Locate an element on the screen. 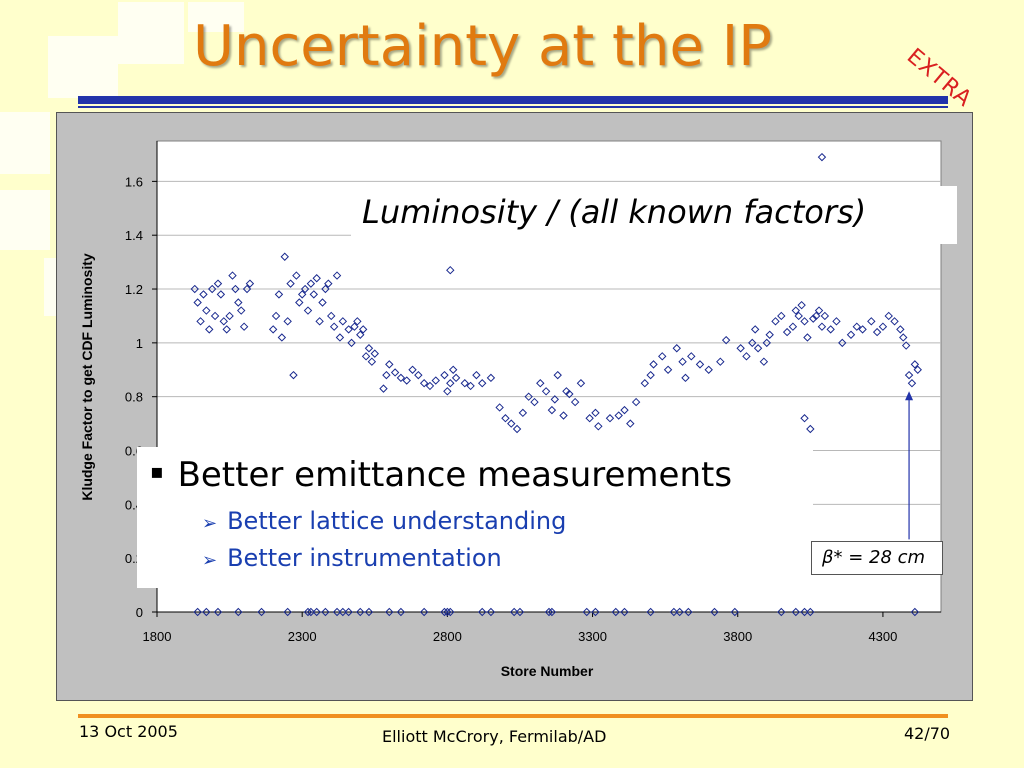 This screenshot has height=768, width=1024. bullet-box is located at coordinates (475, 517).